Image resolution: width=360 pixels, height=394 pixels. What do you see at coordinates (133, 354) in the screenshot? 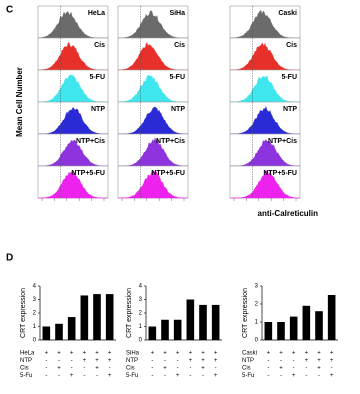
I see `condition-label: SiHa` at bounding box center [133, 354].